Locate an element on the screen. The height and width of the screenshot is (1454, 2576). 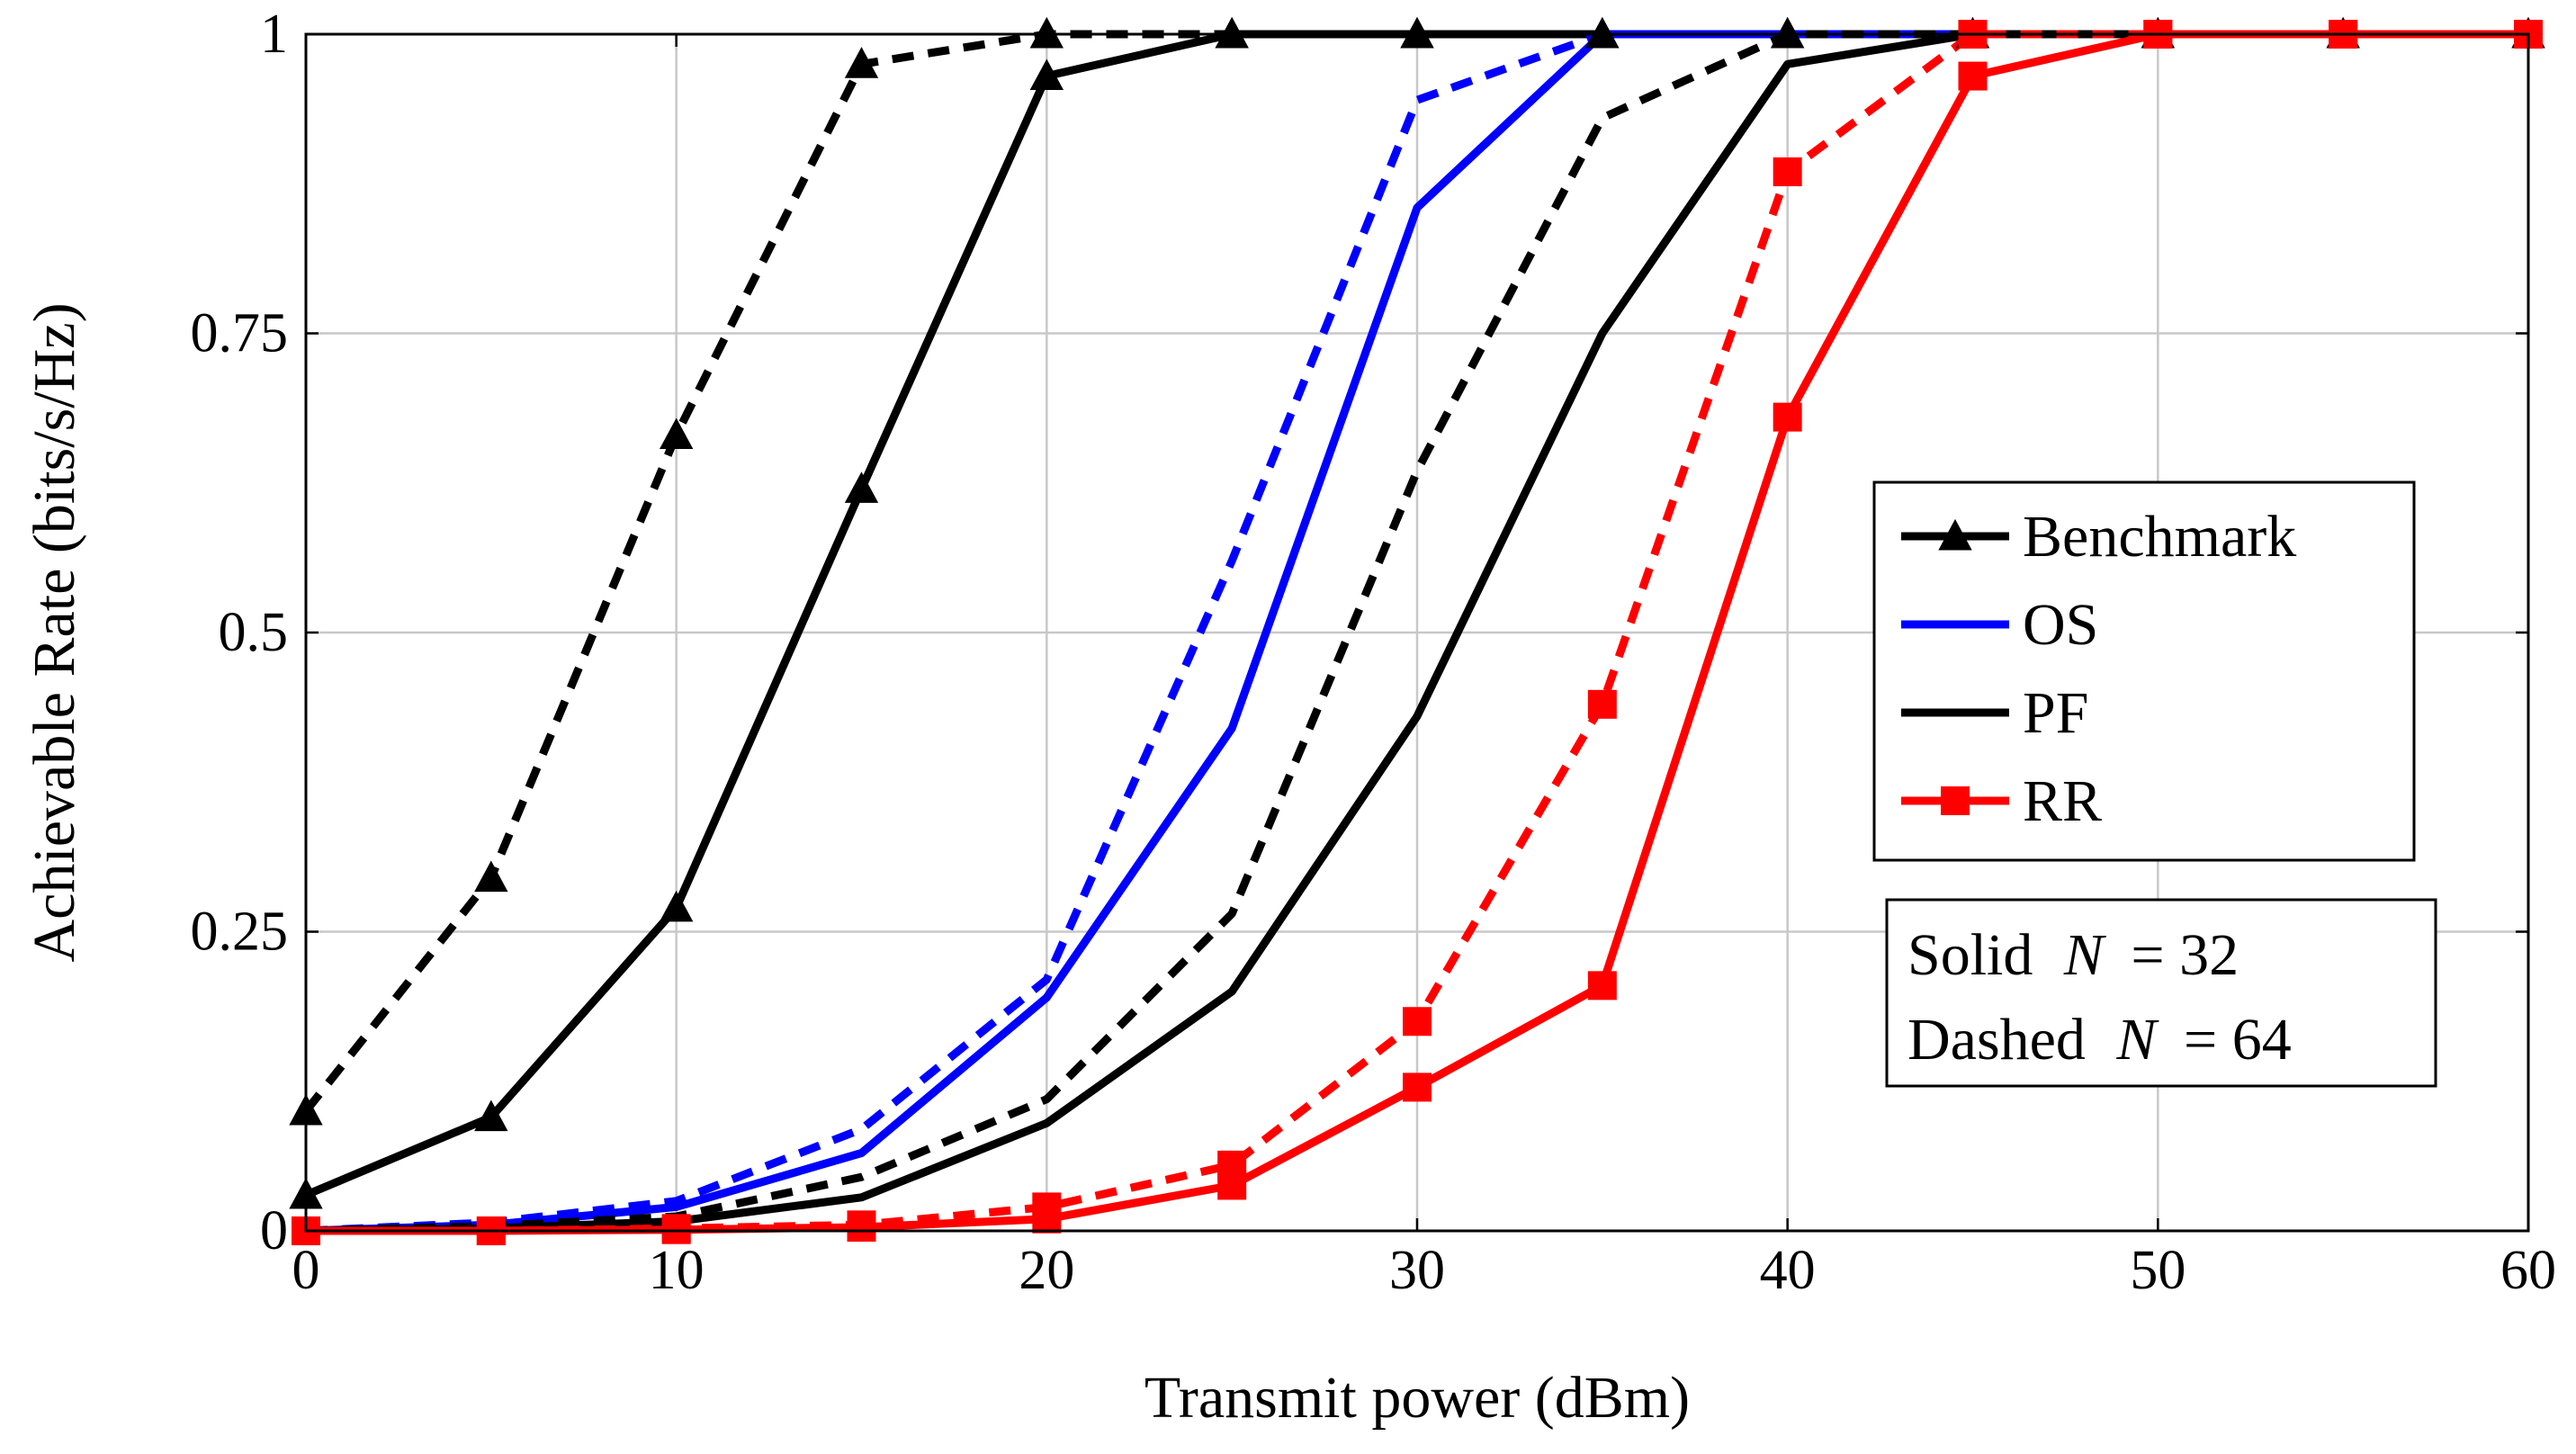
x-tick-label: 30 is located at coordinates (1417, 1270).